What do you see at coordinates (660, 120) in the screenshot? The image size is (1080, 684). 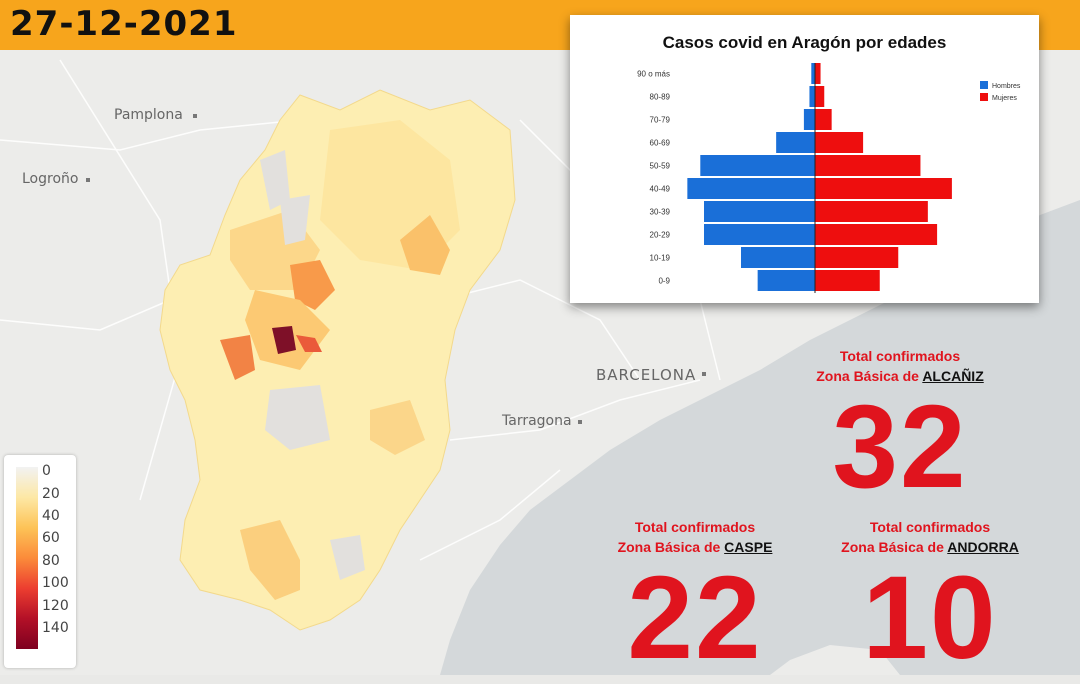 I see `category-label: 70-79` at bounding box center [660, 120].